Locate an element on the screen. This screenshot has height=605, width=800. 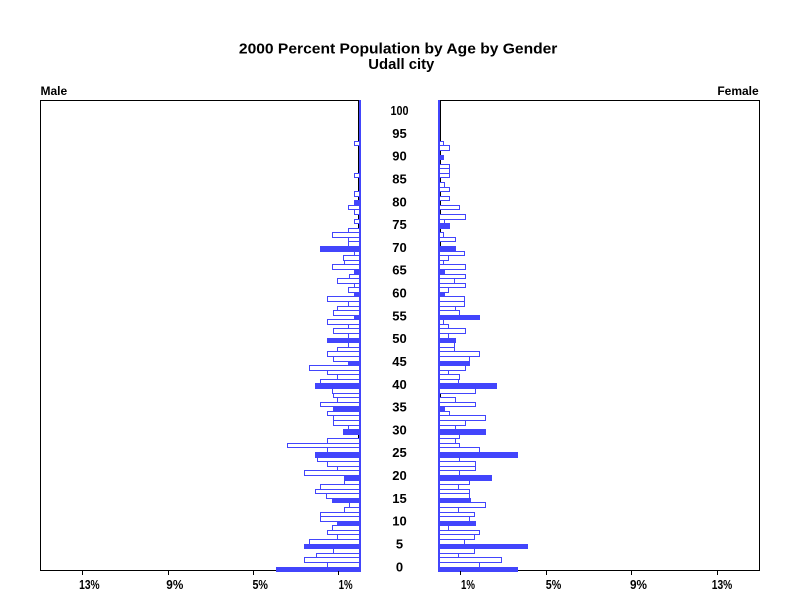
svg-text: 70 is located at coordinates (399, 247).